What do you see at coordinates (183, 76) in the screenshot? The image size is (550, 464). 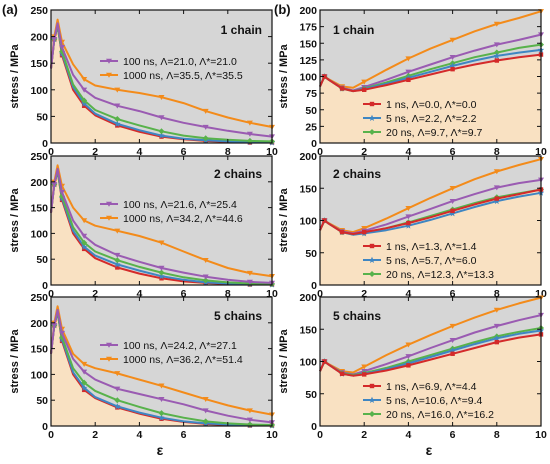 I see `legend-entry: 1000 ns, Λ=35.5, Λ*=35.5` at bounding box center [183, 76].